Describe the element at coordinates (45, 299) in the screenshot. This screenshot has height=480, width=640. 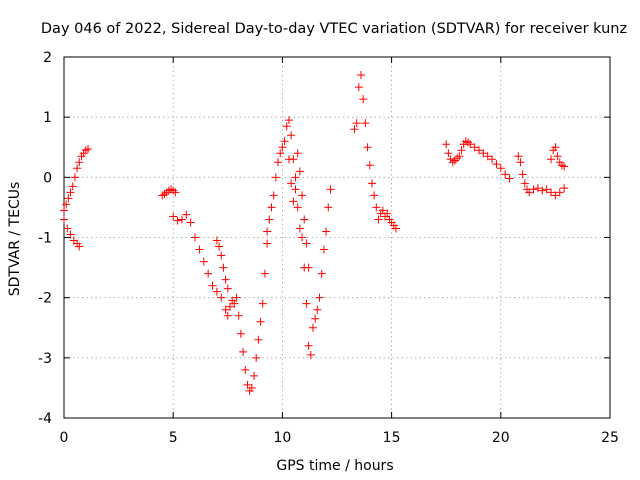
I see `y-tick-label: -2` at that location.